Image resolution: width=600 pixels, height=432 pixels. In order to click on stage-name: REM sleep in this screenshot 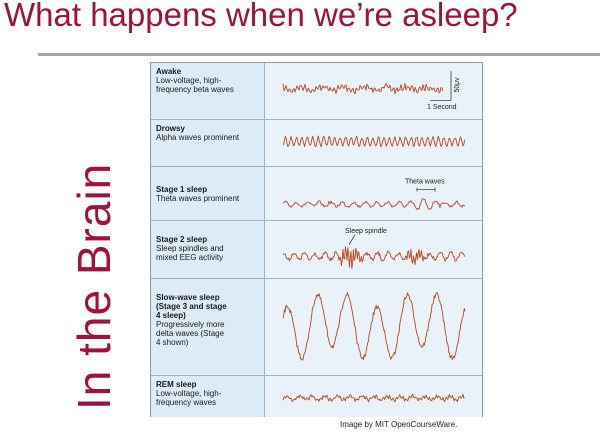, I will do `click(176, 384)`.